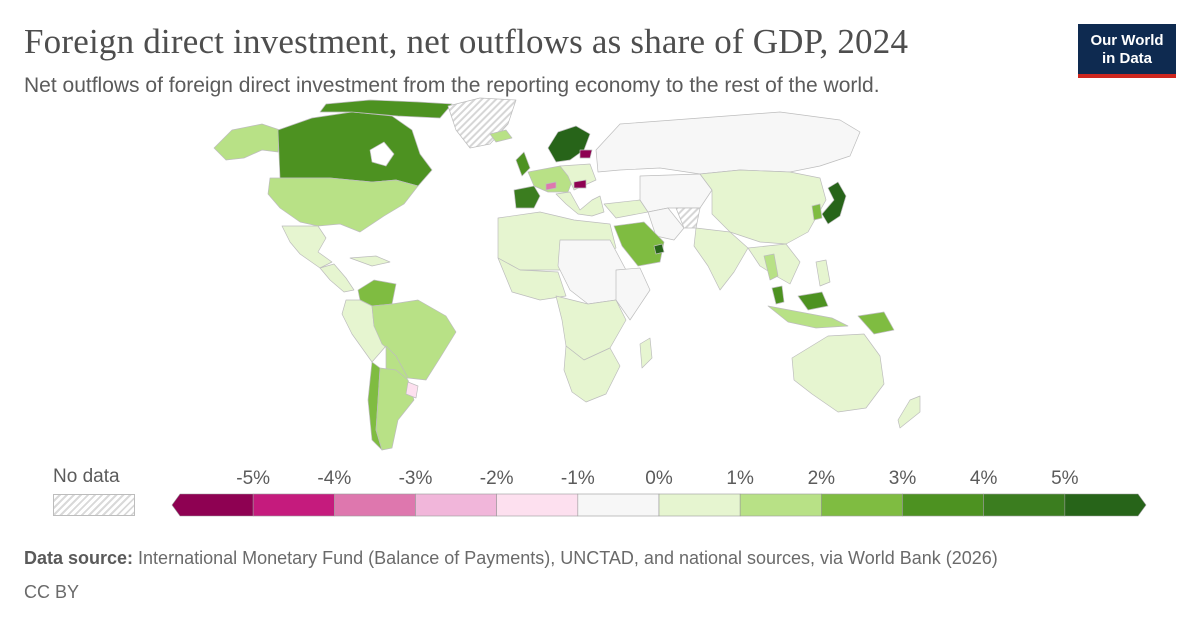  What do you see at coordinates (813, 301) in the screenshot?
I see `region-borneo` at bounding box center [813, 301].